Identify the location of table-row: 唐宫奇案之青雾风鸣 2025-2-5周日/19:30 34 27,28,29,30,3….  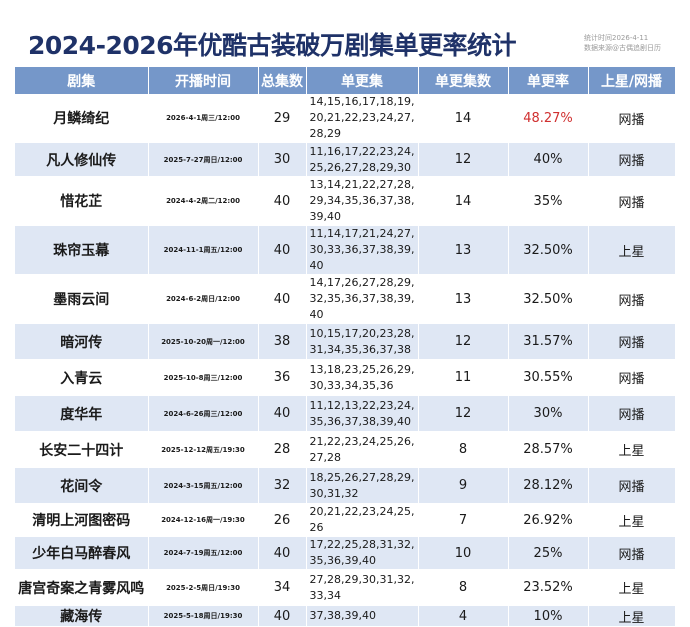
(345, 587).